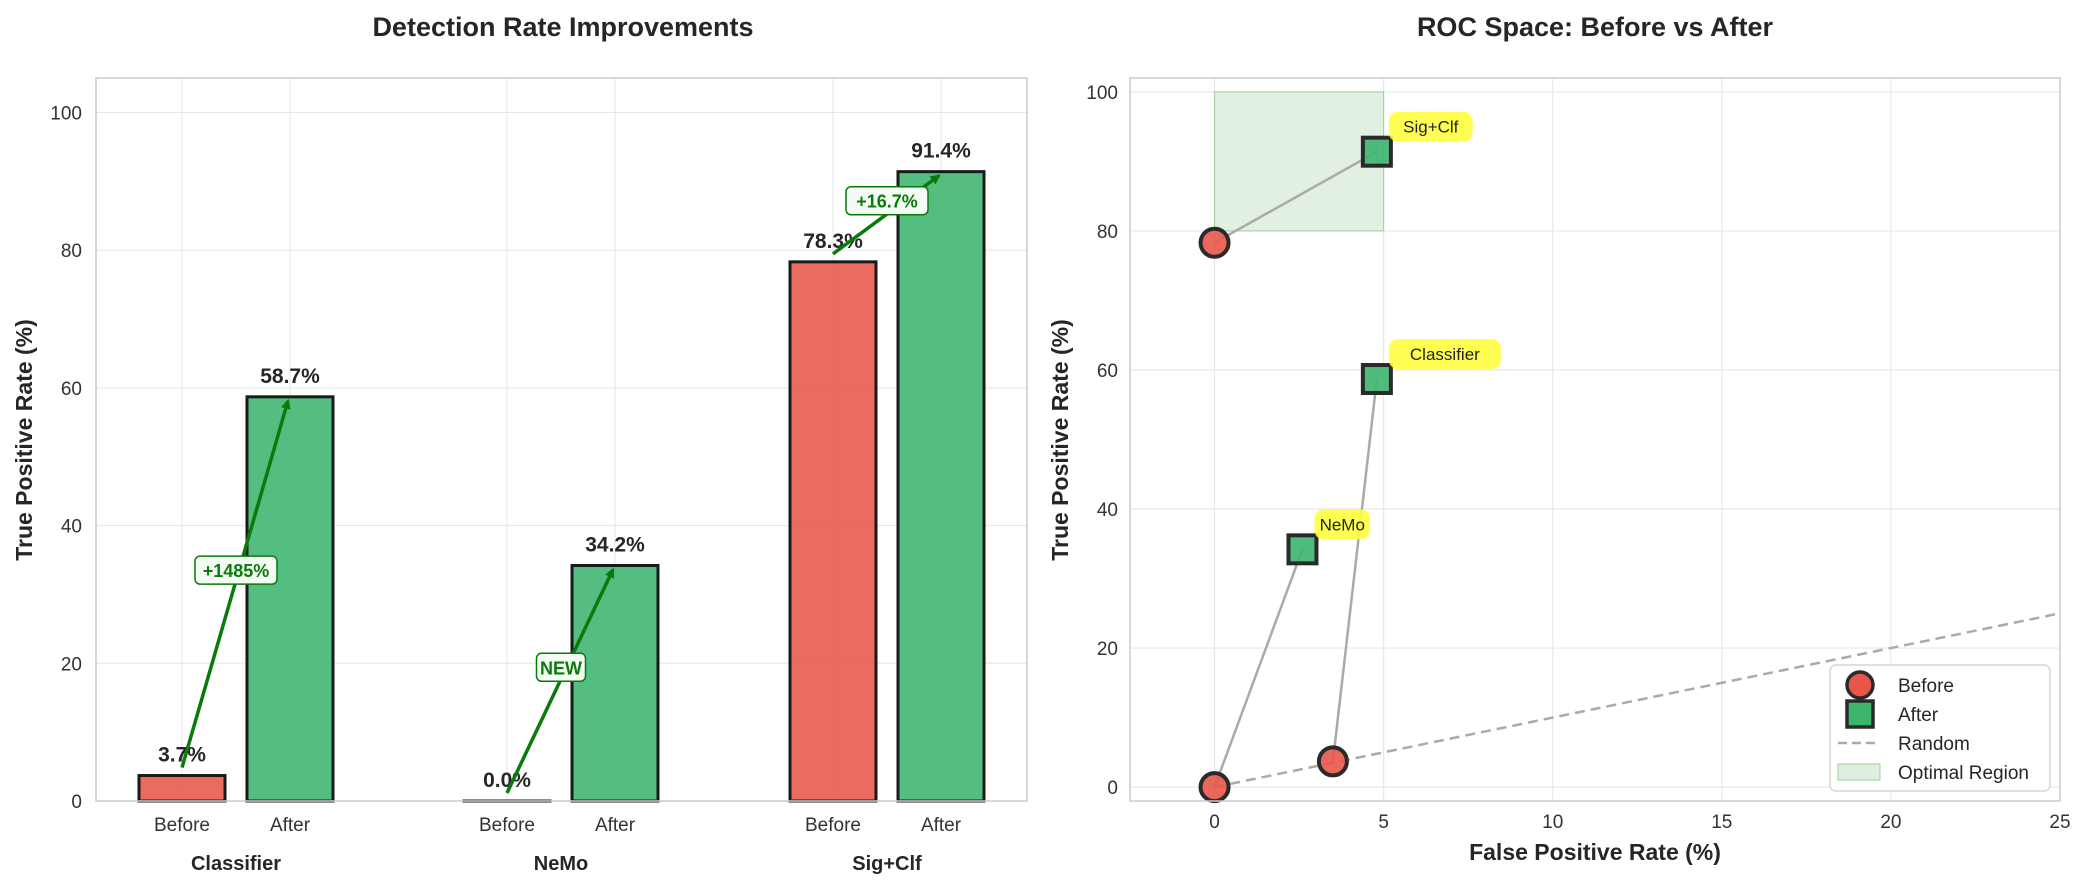 The height and width of the screenshot is (888, 2085). I want to click on left-y-axis-label: True Positive Rate (%), so click(24, 440).